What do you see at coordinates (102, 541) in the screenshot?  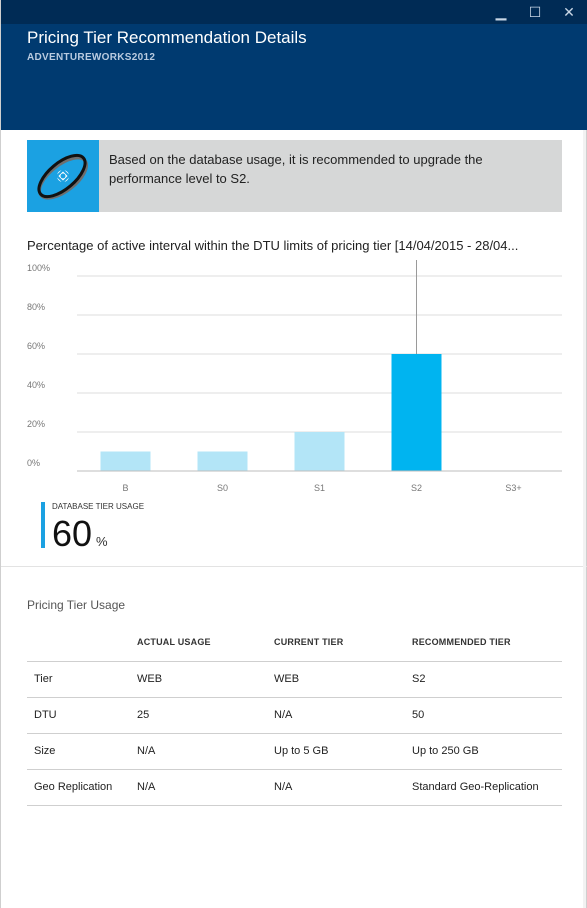 I see `usage-unit: %` at bounding box center [102, 541].